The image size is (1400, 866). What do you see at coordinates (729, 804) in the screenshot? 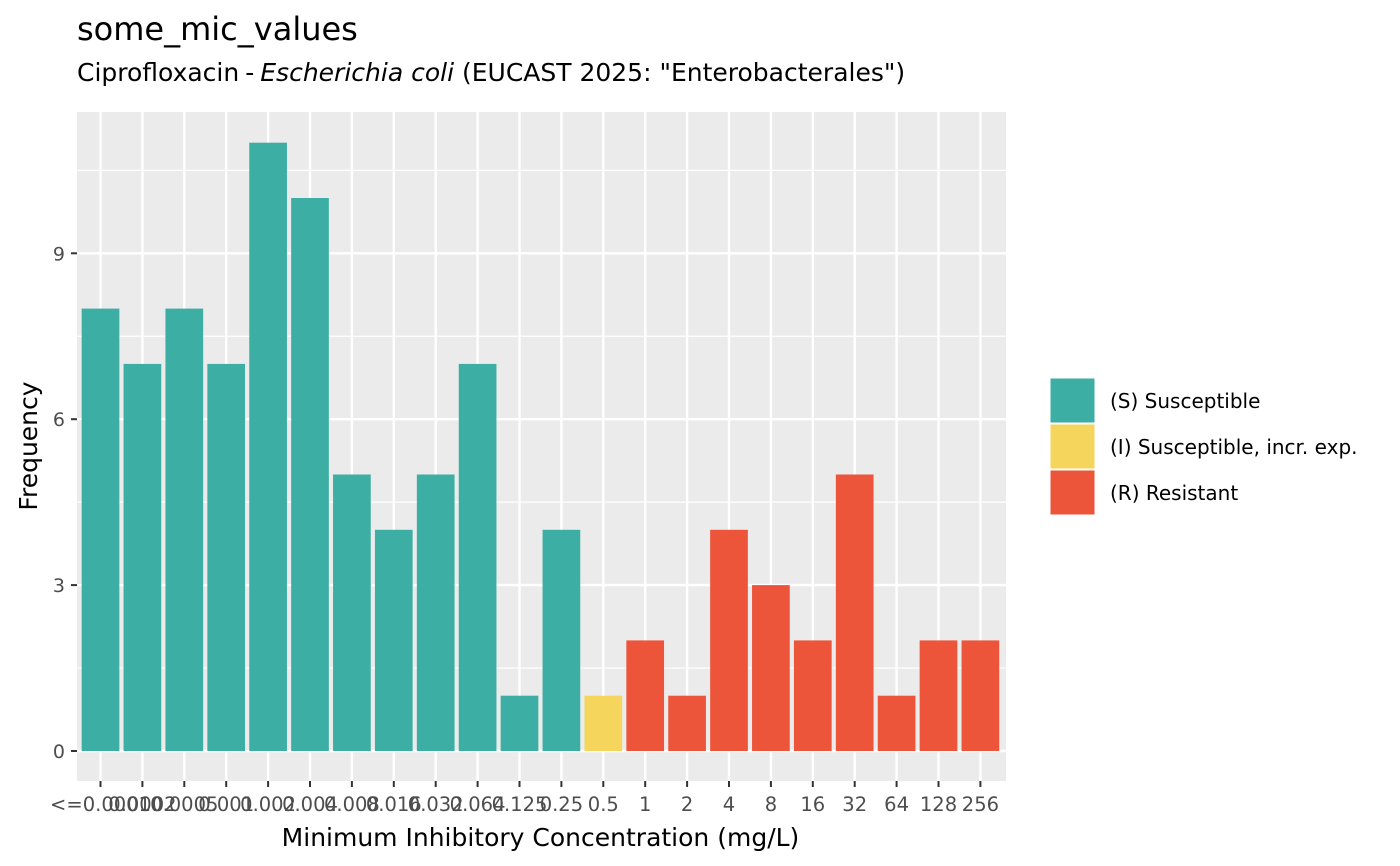
I see `x-tick-label: 4` at bounding box center [729, 804].